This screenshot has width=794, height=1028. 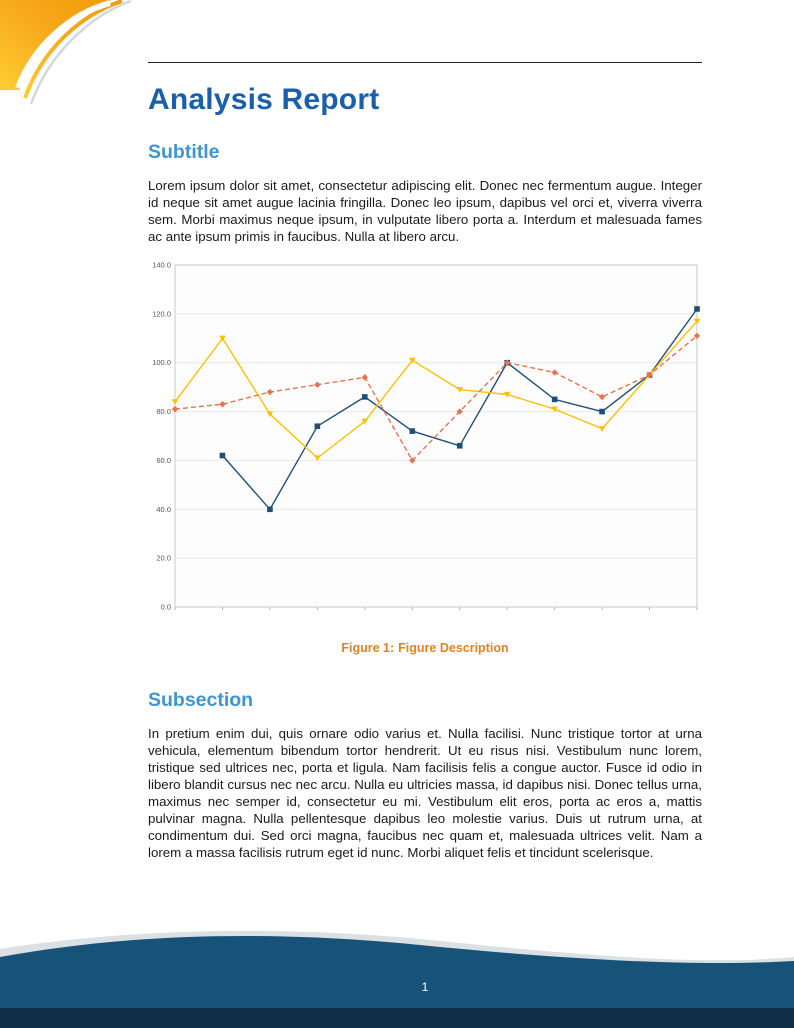 What do you see at coordinates (264, 99) in the screenshot?
I see `page-title: Analysis Report` at bounding box center [264, 99].